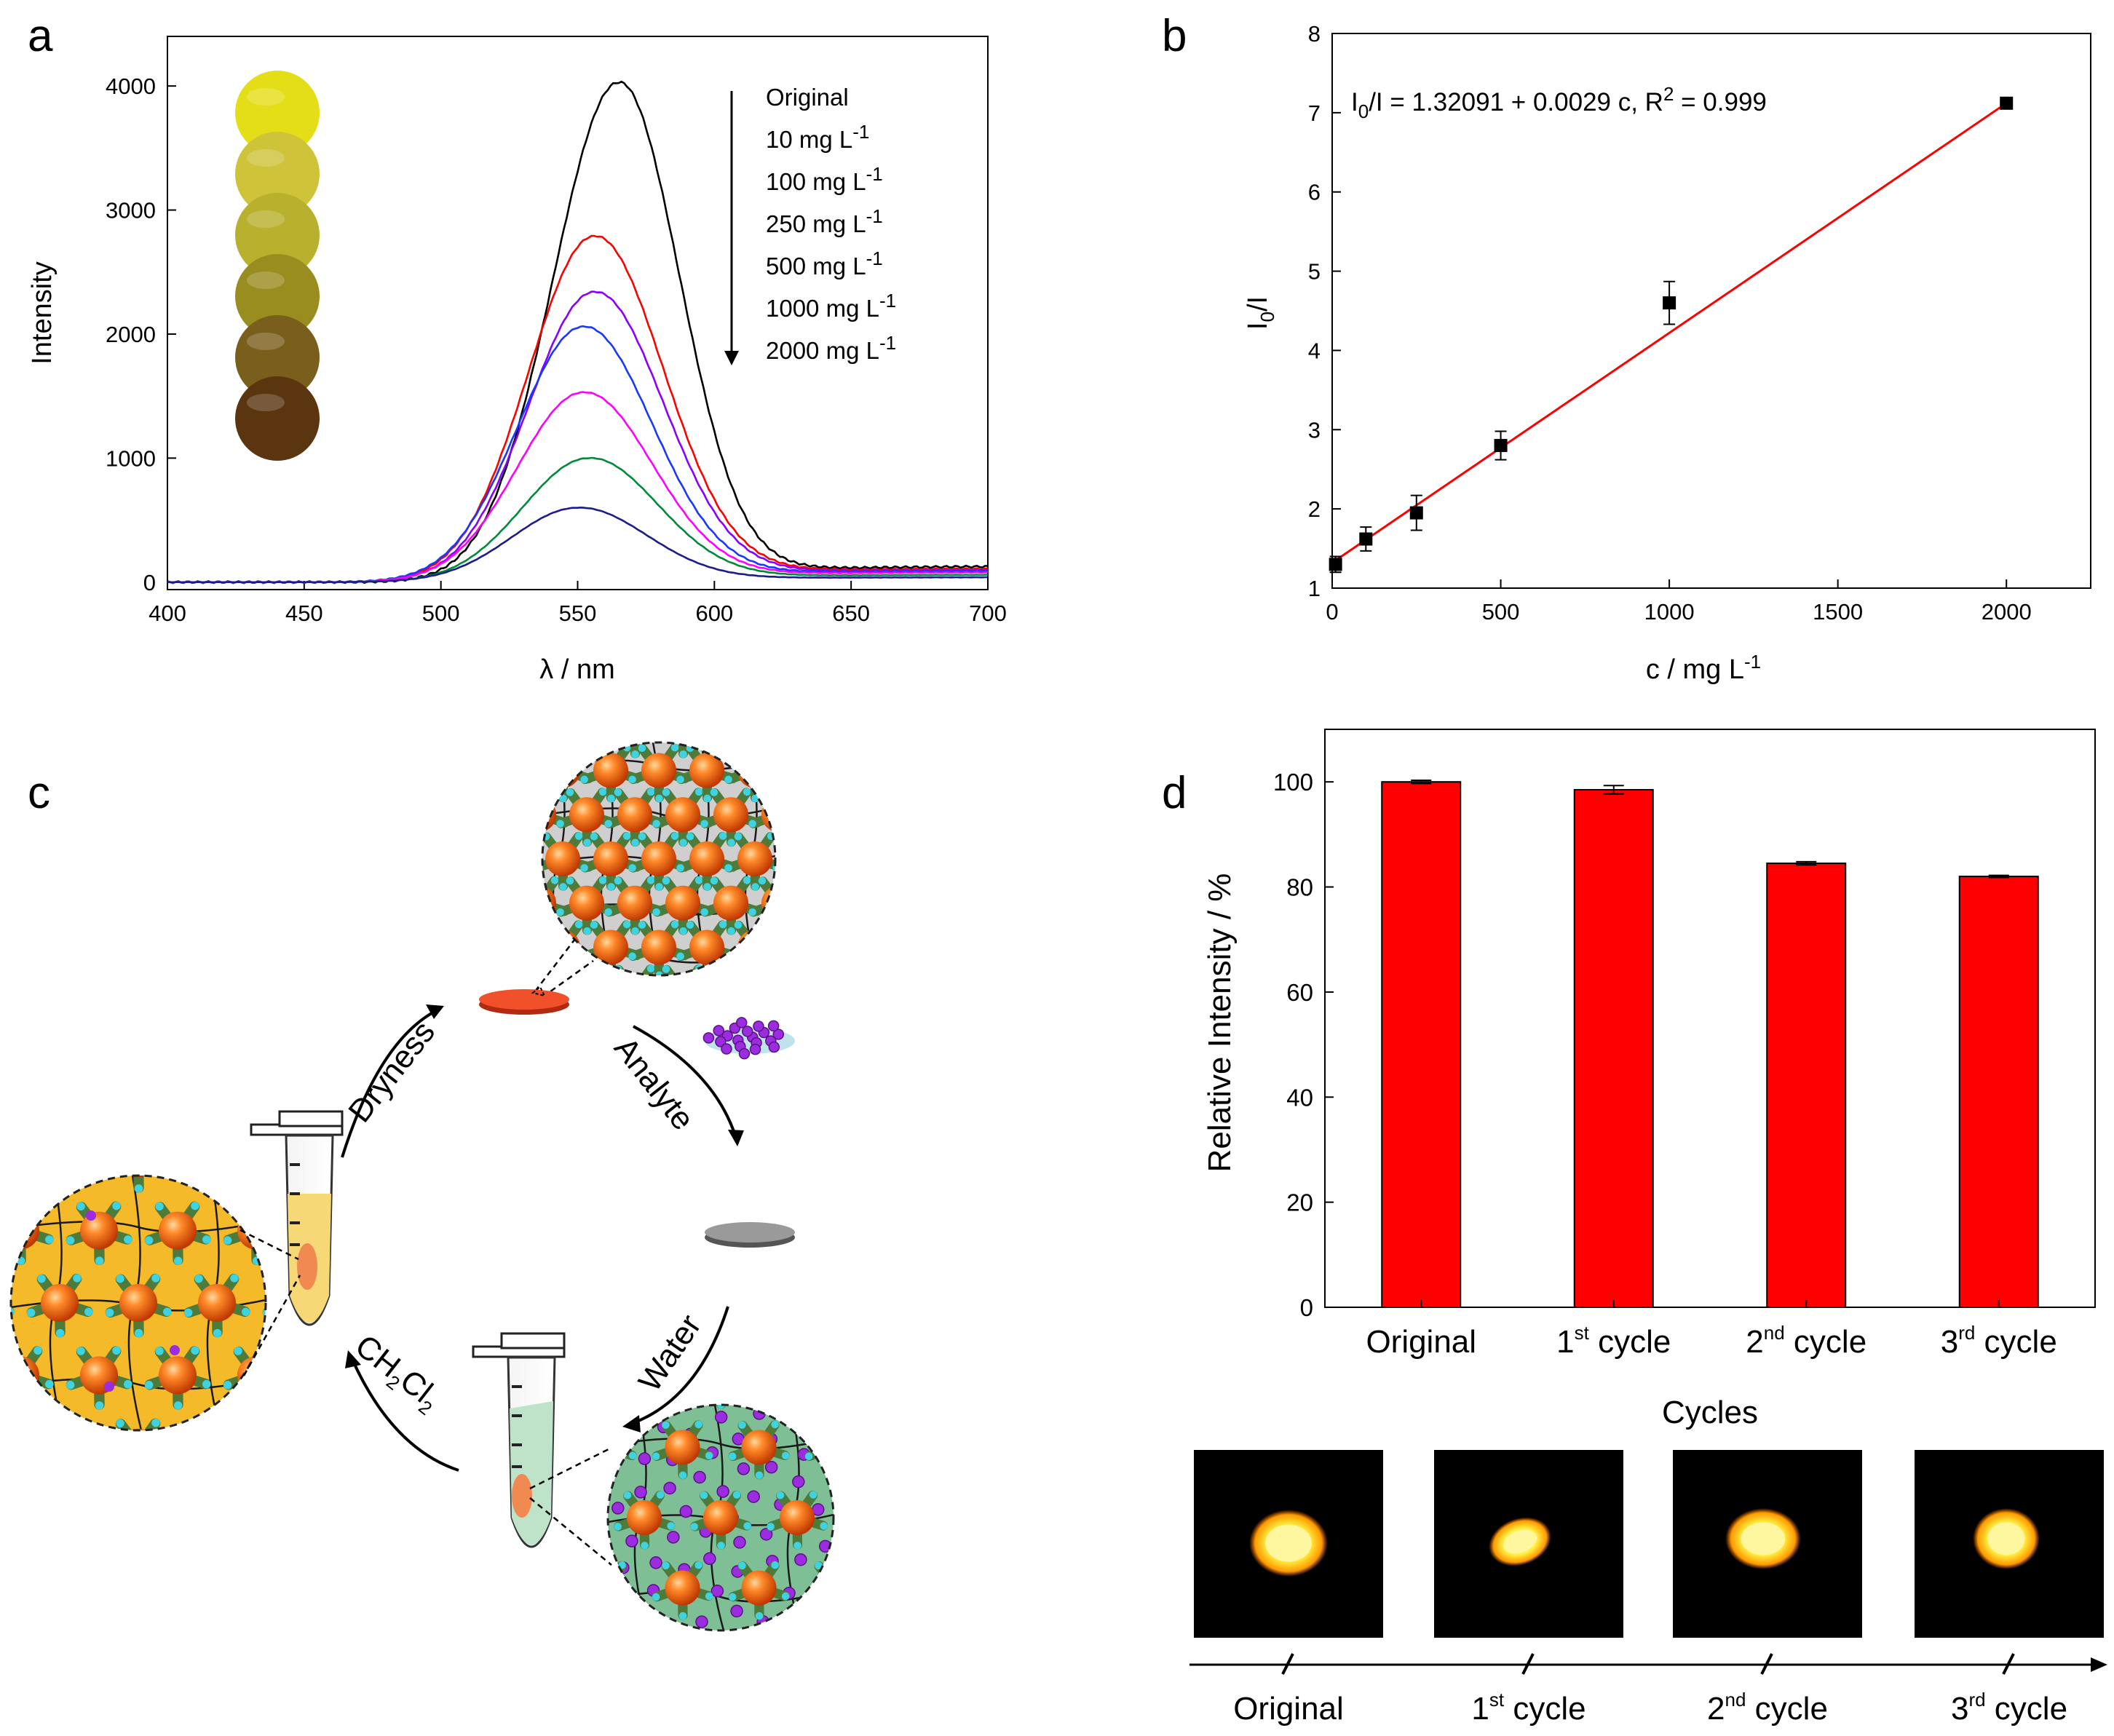 The width and height of the screenshot is (2114, 1736). Describe the element at coordinates (2009, 1708) in the screenshot. I see `cycle-photo-label: 3rd cycle` at that location.